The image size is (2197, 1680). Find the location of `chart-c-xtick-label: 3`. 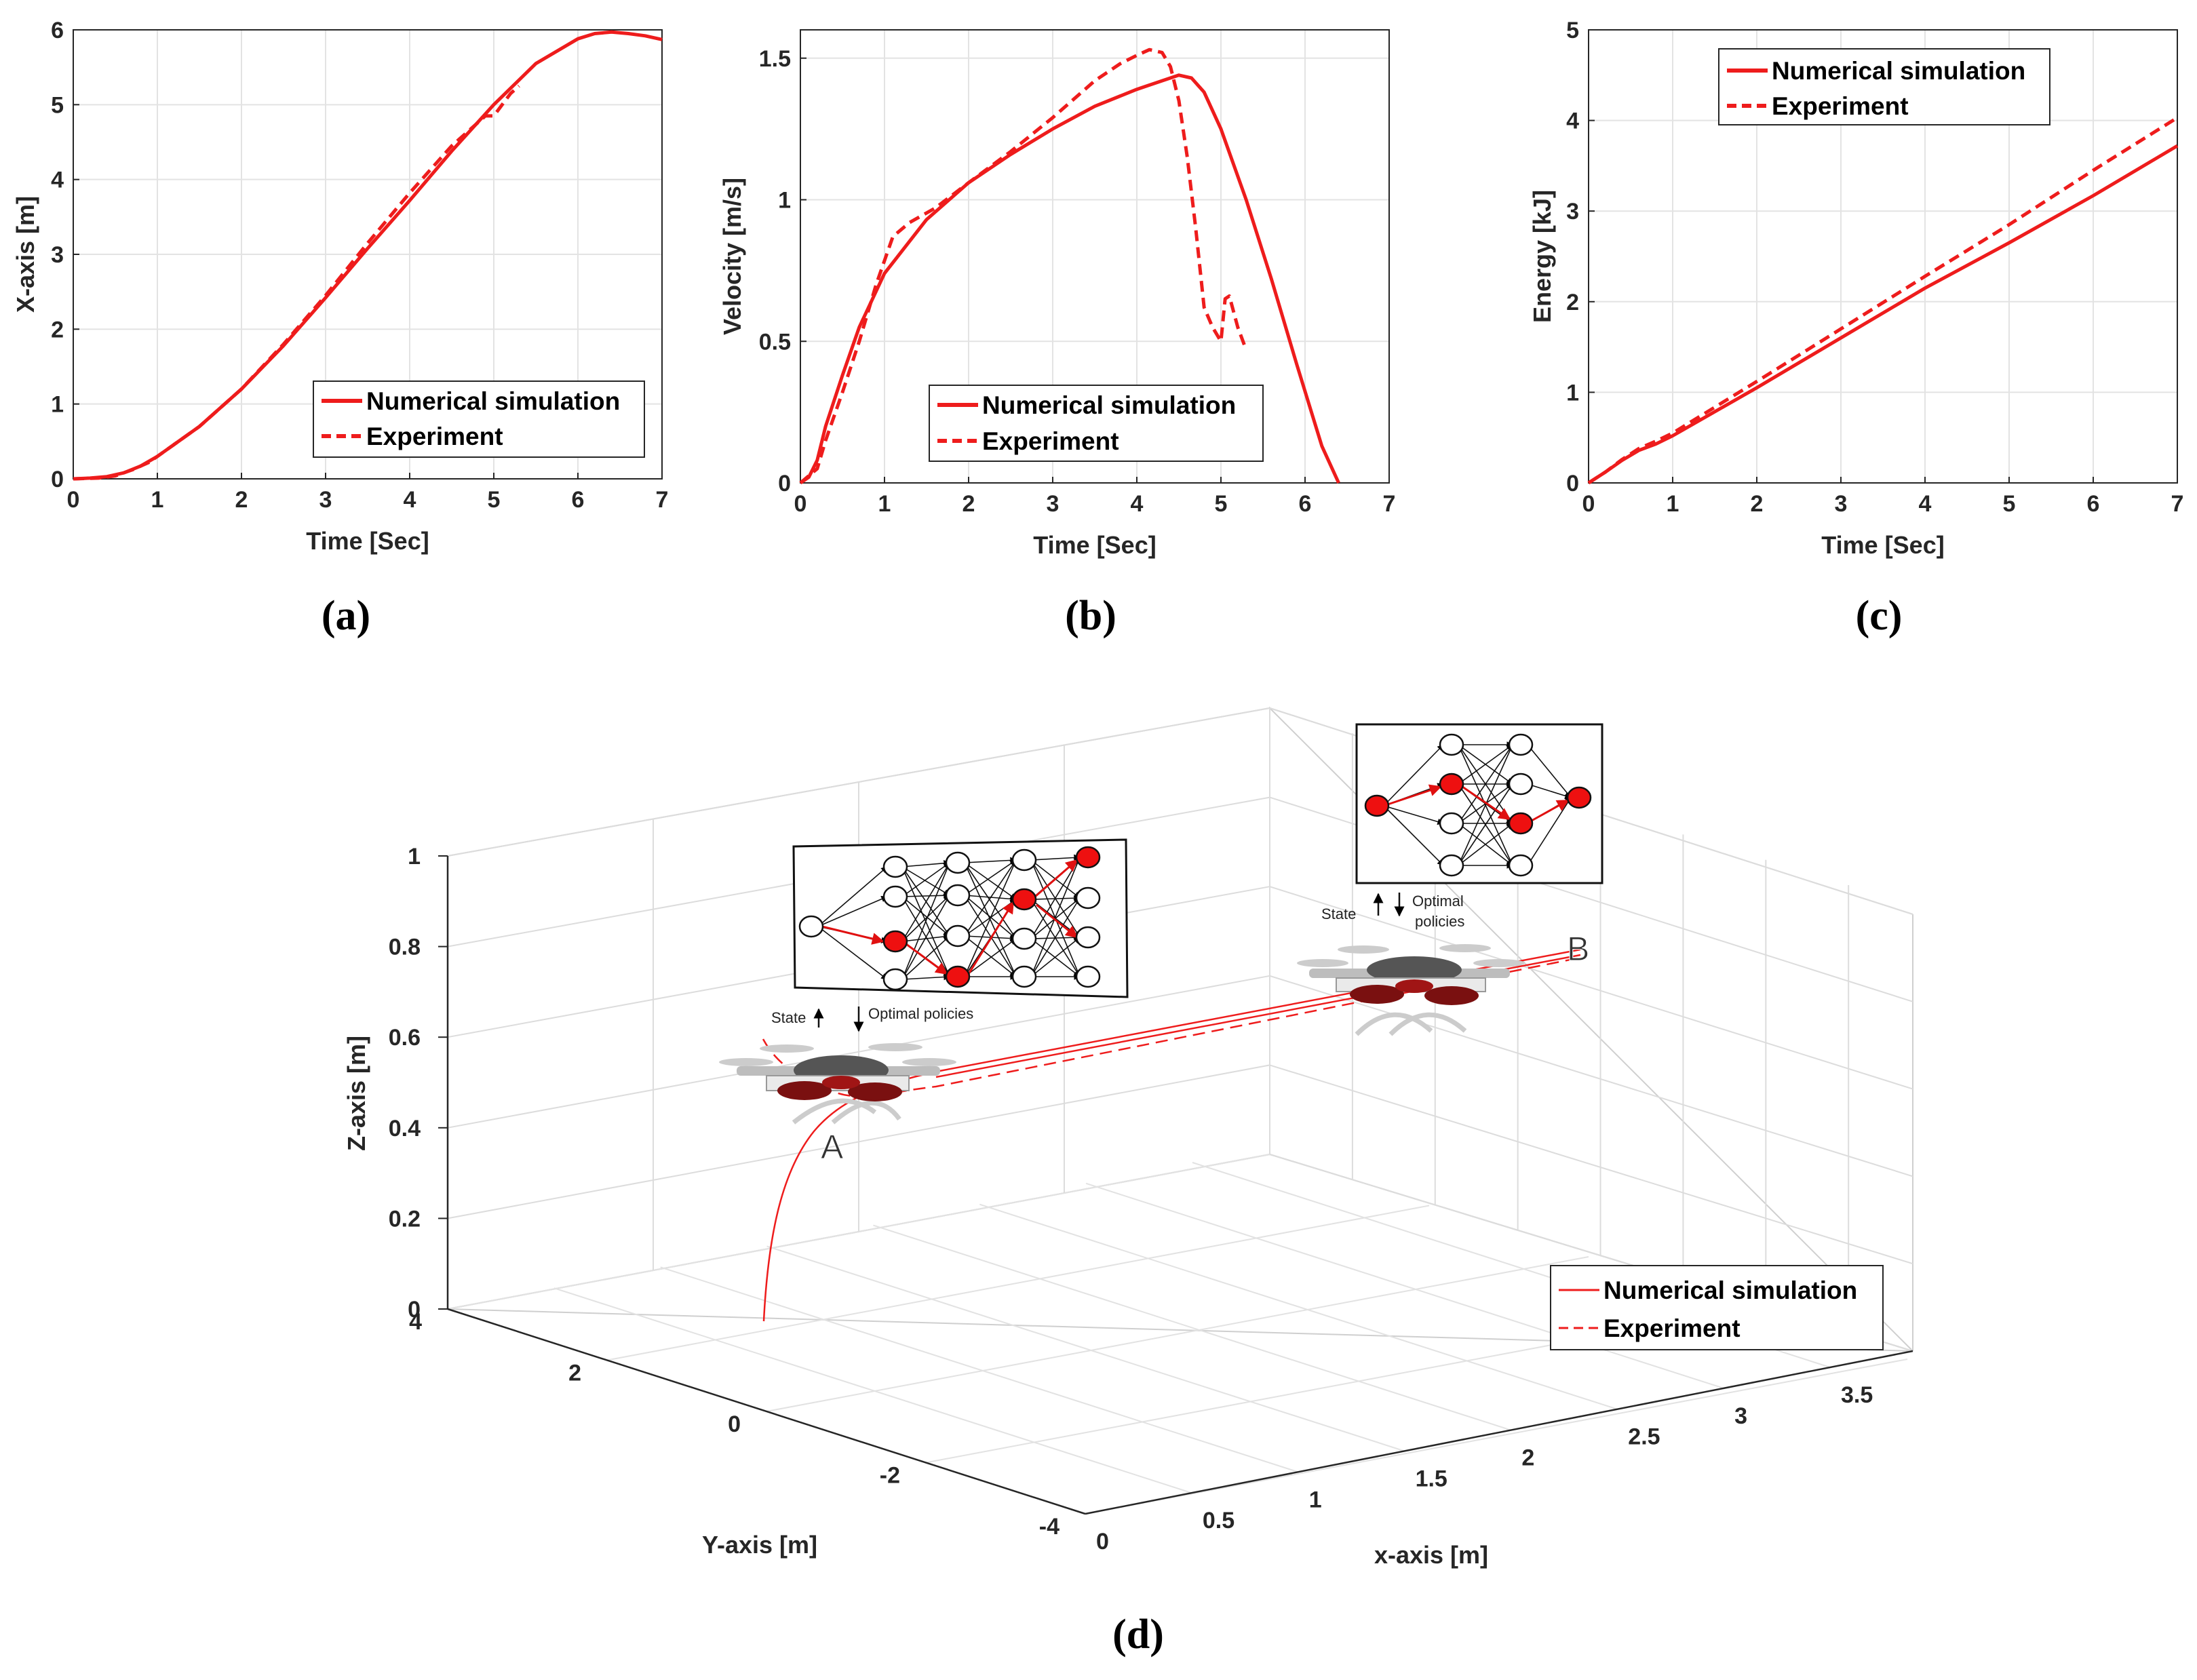

chart-c-xtick-label: 3 is located at coordinates (1842, 504).